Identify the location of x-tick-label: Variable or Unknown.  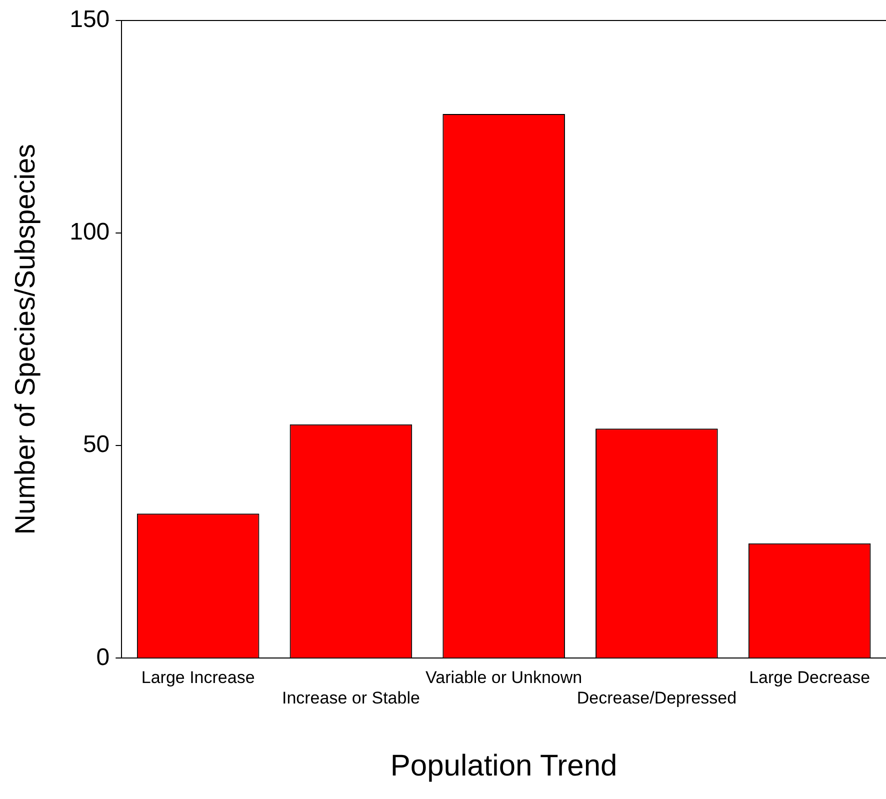
(504, 678).